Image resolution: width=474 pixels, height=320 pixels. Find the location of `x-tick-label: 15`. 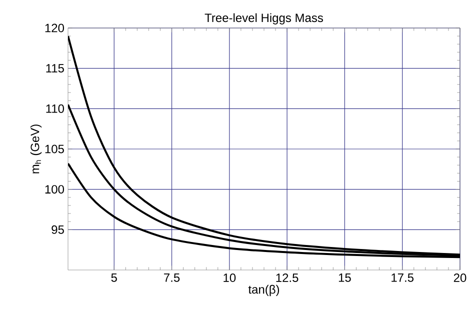

x-tick-label: 15 is located at coordinates (344, 278).